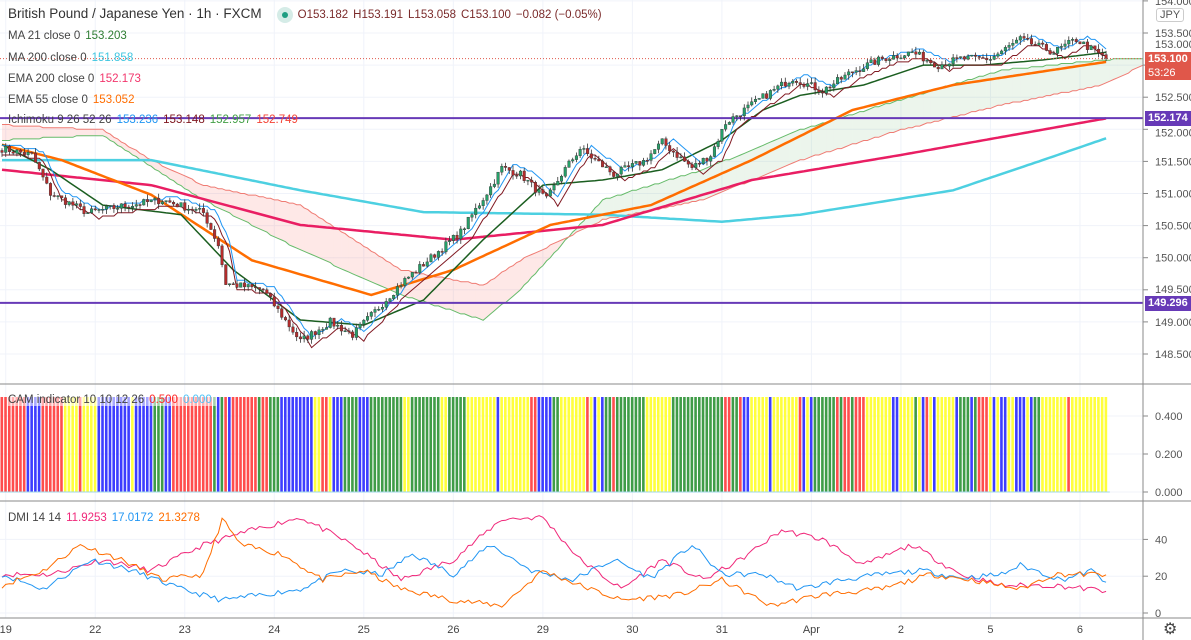 The height and width of the screenshot is (640, 1191). What do you see at coordinates (1170, 15) in the screenshot?
I see `currency-badge: JPY` at bounding box center [1170, 15].